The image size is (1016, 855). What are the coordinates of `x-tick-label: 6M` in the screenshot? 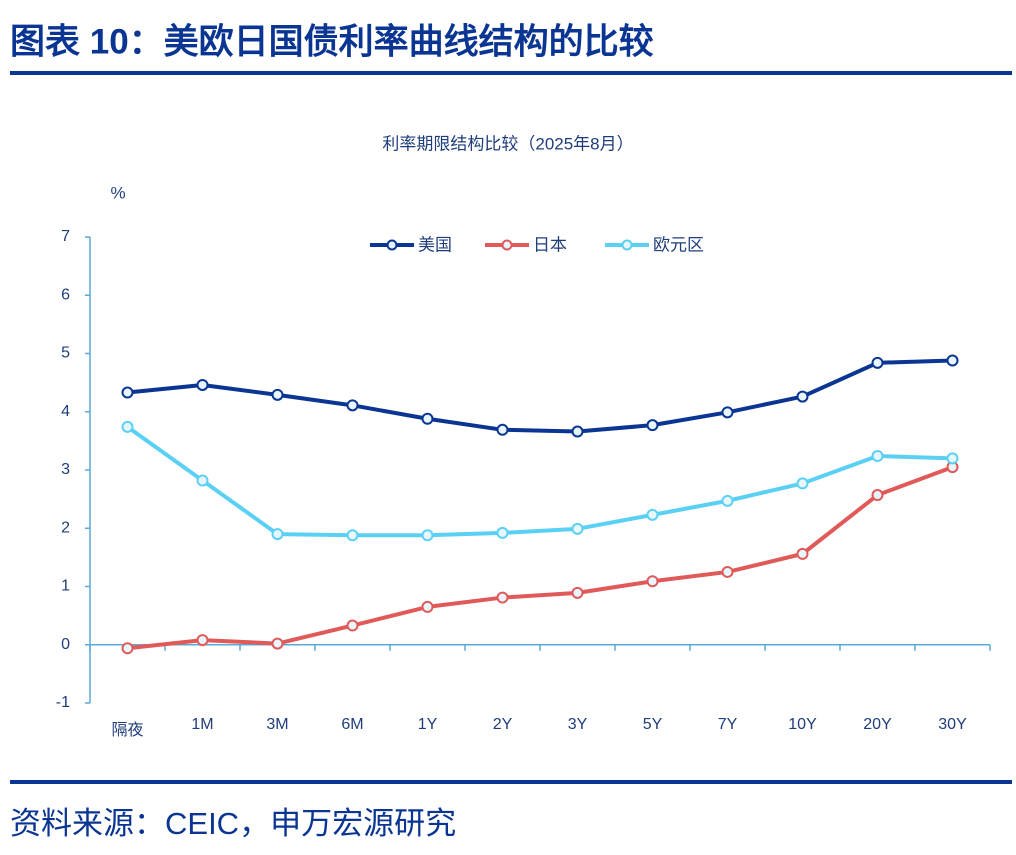 It's located at (352, 724).